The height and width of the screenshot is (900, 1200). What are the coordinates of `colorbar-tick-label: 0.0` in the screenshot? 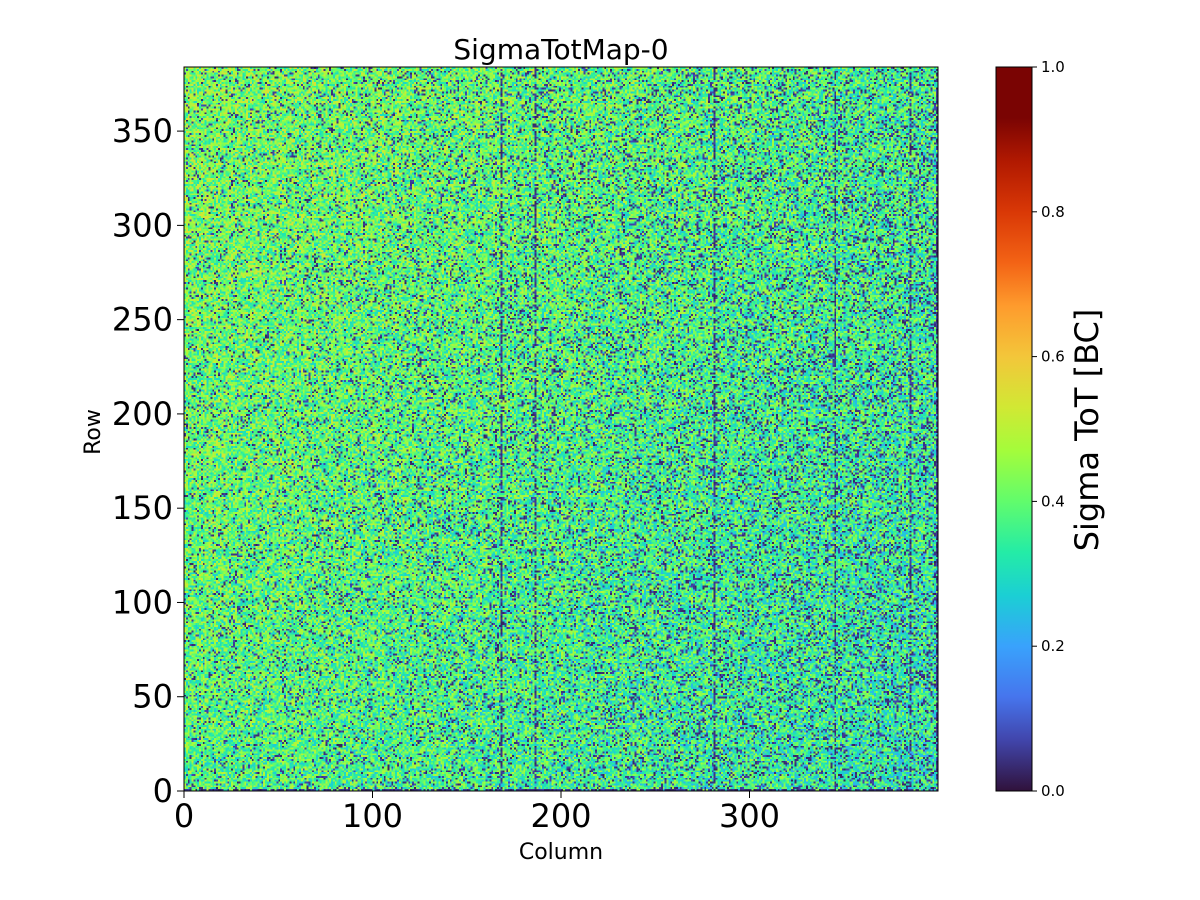 It's located at (1053, 791).